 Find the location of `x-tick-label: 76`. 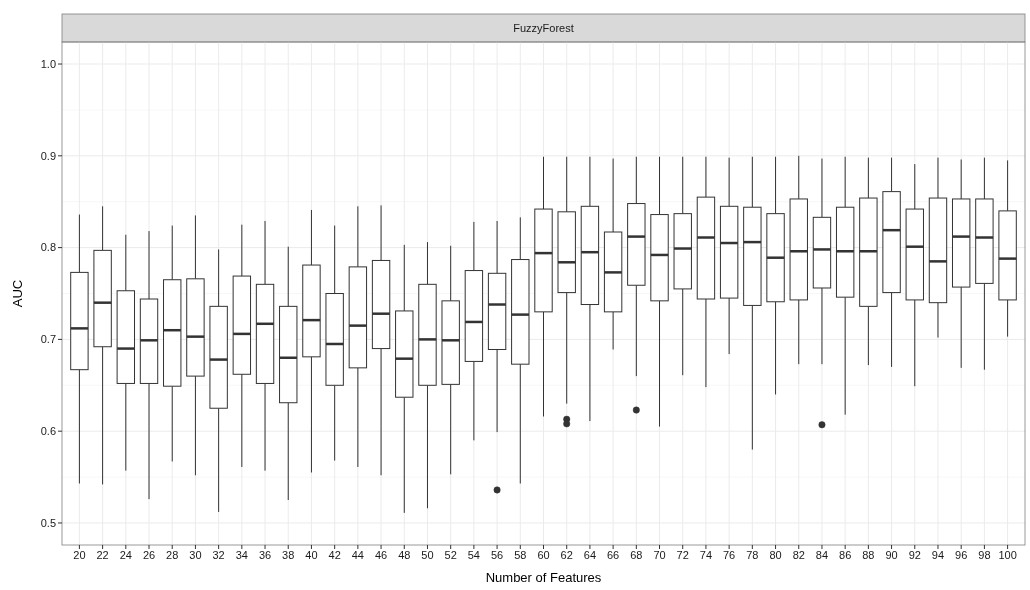

x-tick-label: 76 is located at coordinates (729, 555).